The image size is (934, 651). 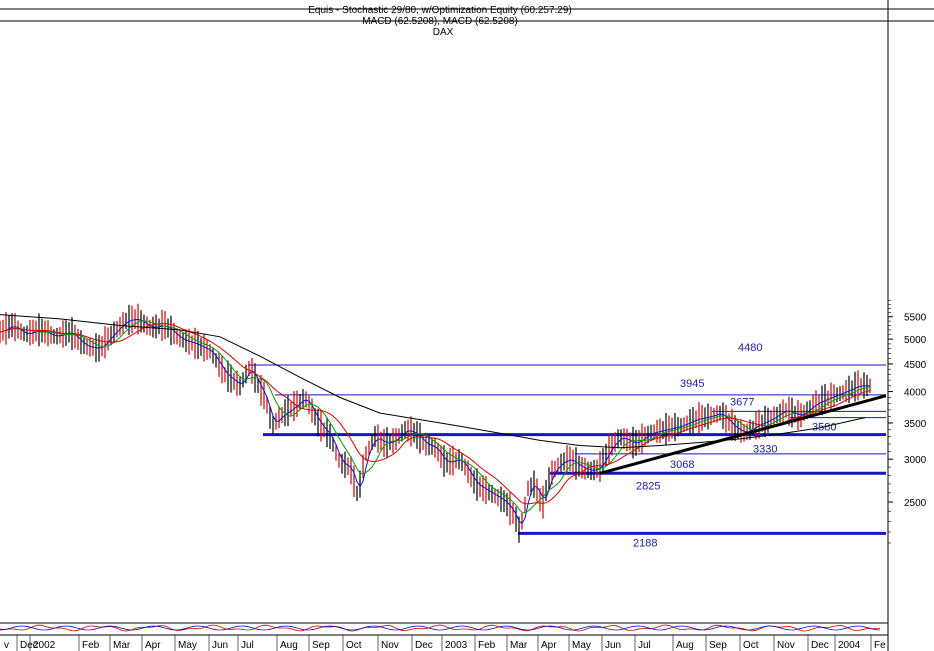 I want to click on level-label-3677: 3677, so click(x=742, y=402).